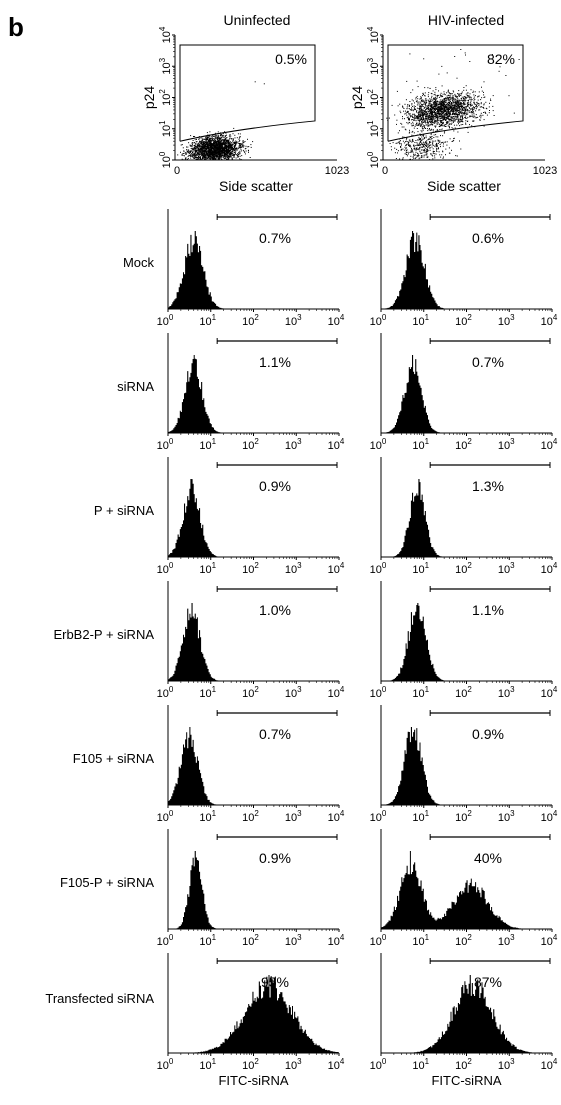 The image size is (561, 1105). Describe the element at coordinates (293, 940) in the screenshot. I see `x-tick-label: 10³` at that location.